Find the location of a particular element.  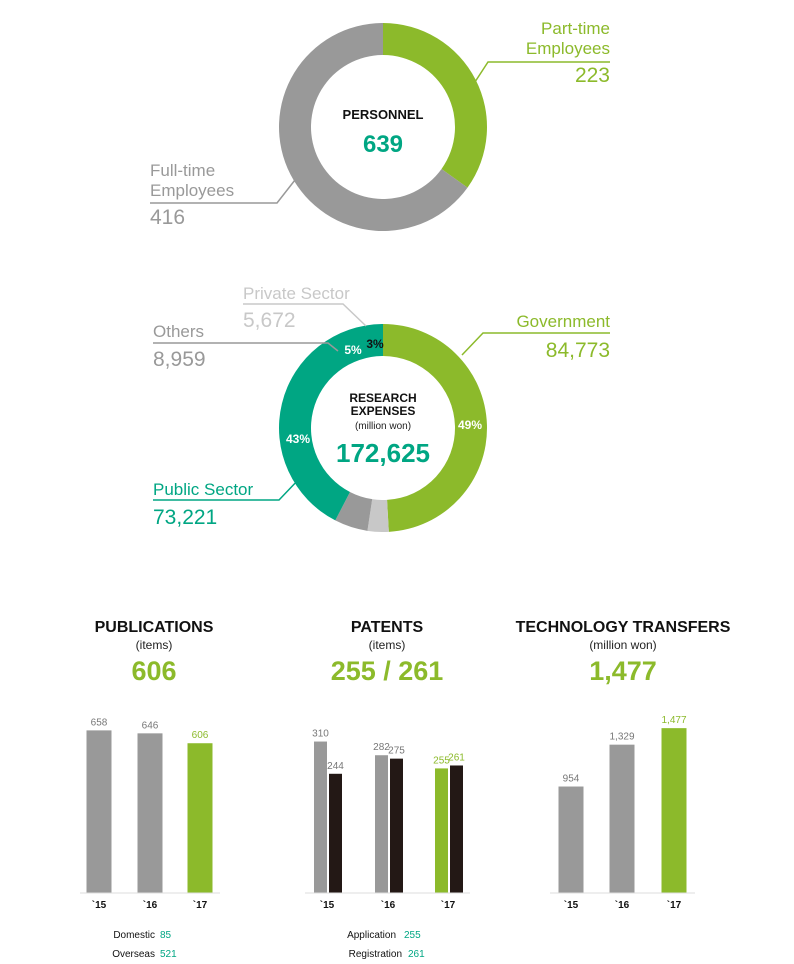

publications-headline: 606 is located at coordinates (153, 671).